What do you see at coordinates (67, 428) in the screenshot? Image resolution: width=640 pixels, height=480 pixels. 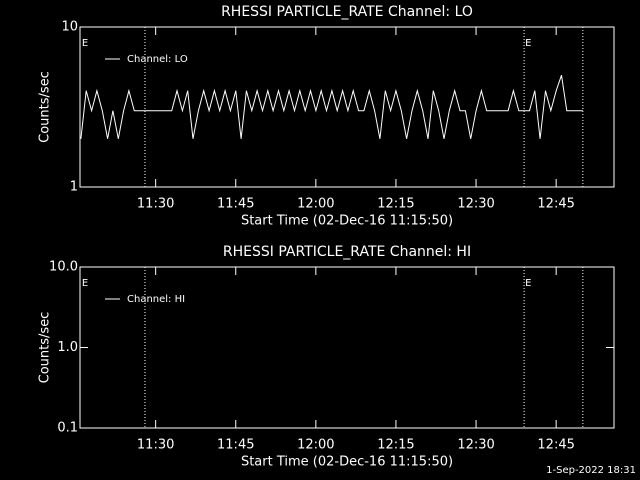 I see `y-tick-label: 0.1` at bounding box center [67, 428].